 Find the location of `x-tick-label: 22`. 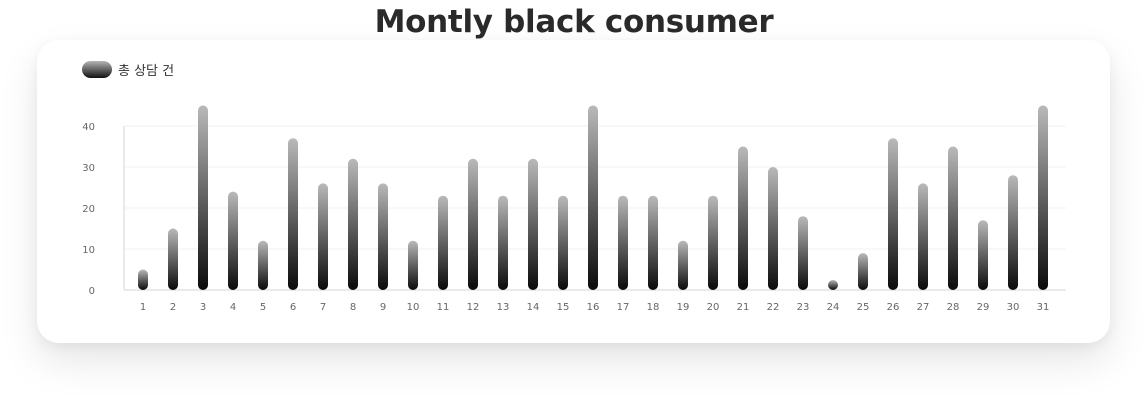

x-tick-label: 22 is located at coordinates (773, 307).